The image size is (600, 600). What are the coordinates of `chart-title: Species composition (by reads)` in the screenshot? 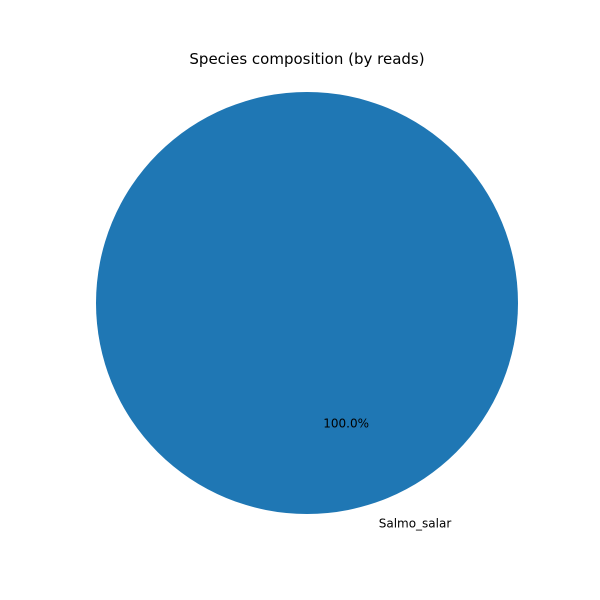 It's located at (306, 59).